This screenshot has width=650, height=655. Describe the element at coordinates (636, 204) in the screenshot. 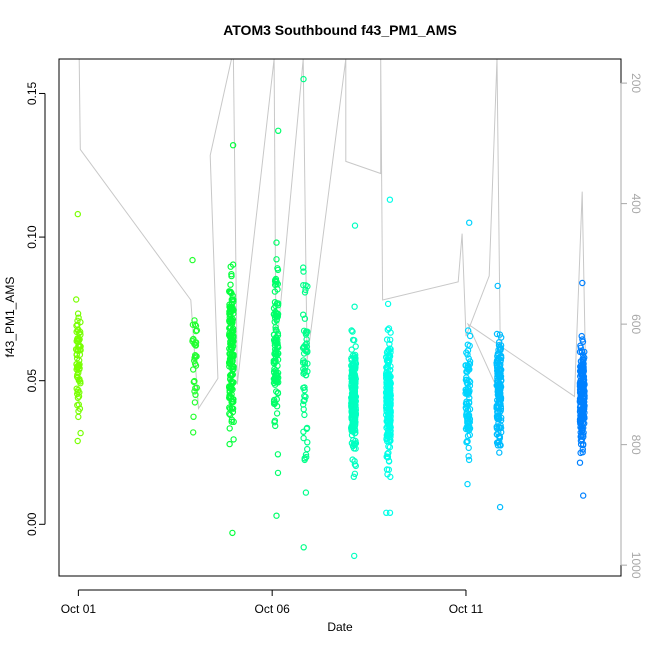

I see `right-tick-label: 400` at that location.